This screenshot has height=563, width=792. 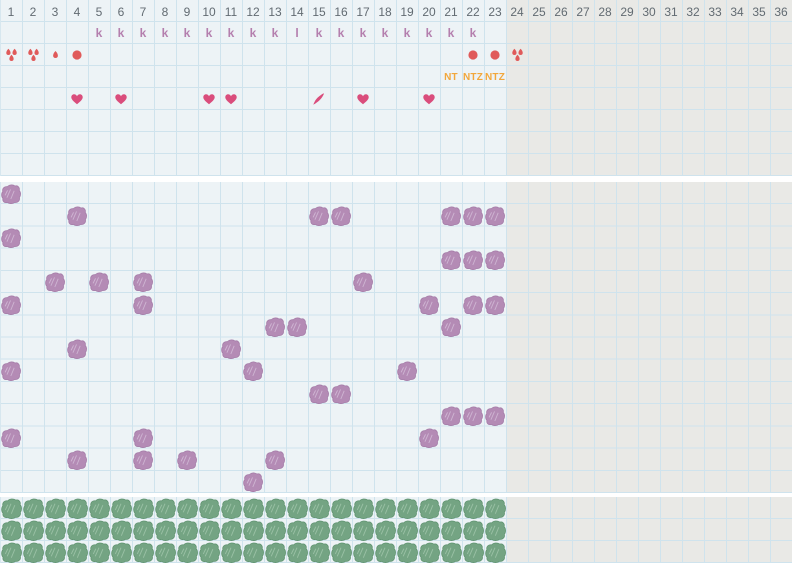 I want to click on day-number: 34, so click(x=737, y=11).